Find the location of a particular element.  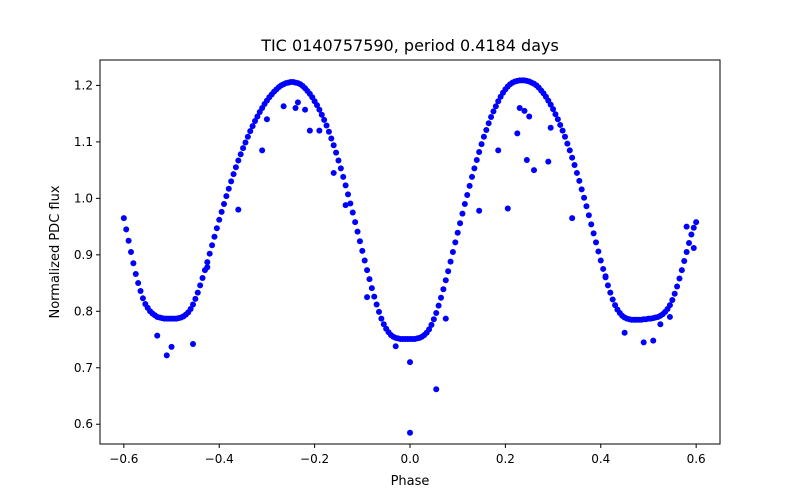

x-tick-label: 0.2 is located at coordinates (505, 459).